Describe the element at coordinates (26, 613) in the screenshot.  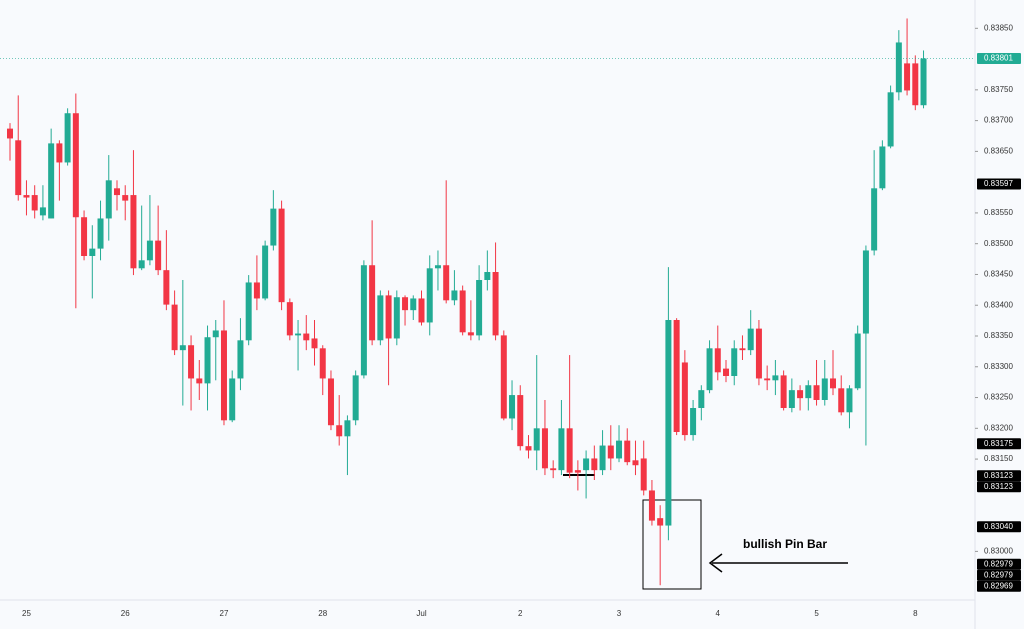
I see `x-tick-label: 25` at that location.